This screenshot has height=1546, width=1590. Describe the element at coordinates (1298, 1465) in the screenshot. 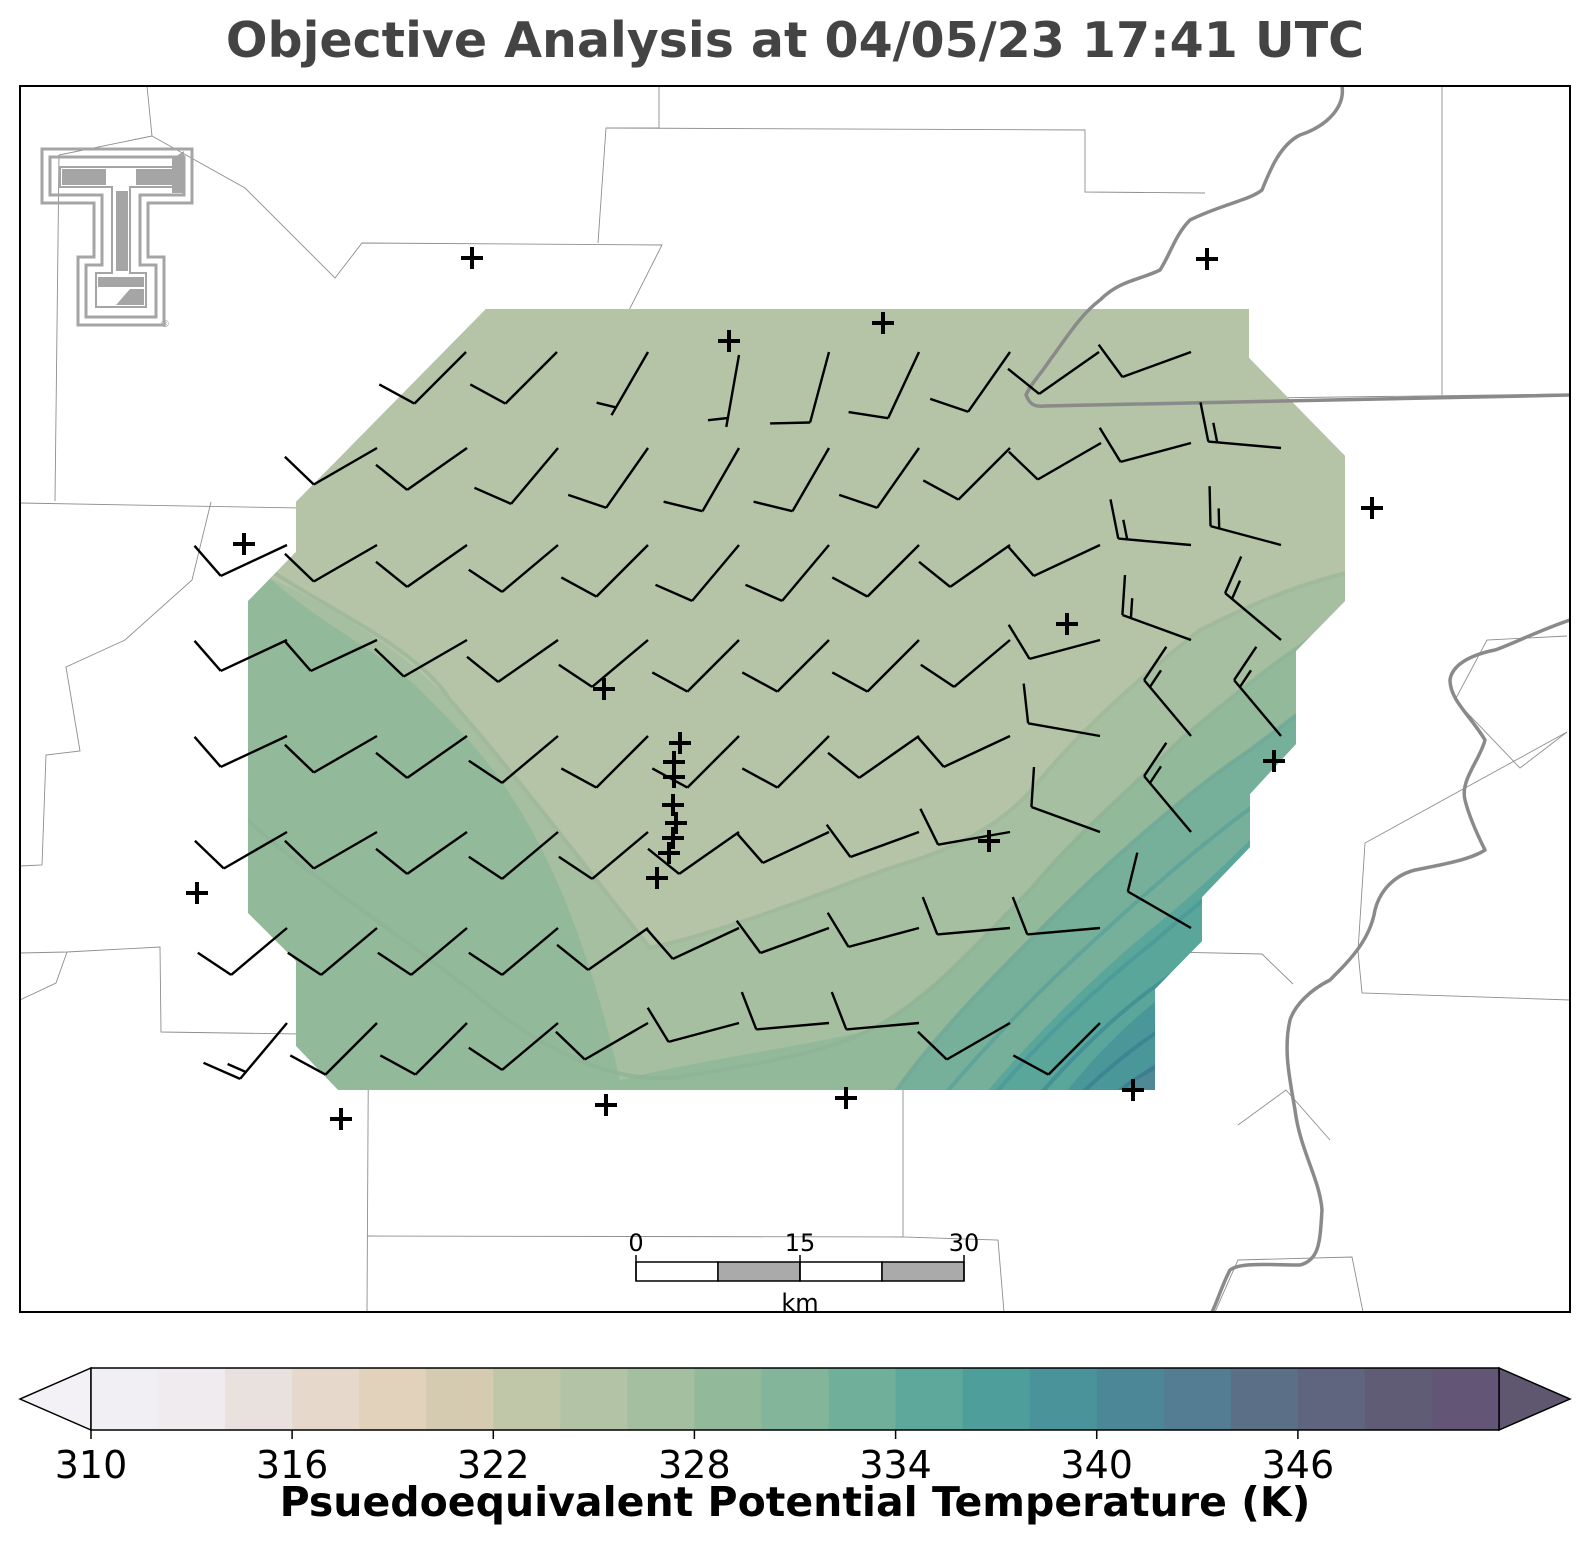

I see `colorbar-tick-label: 346` at that location.